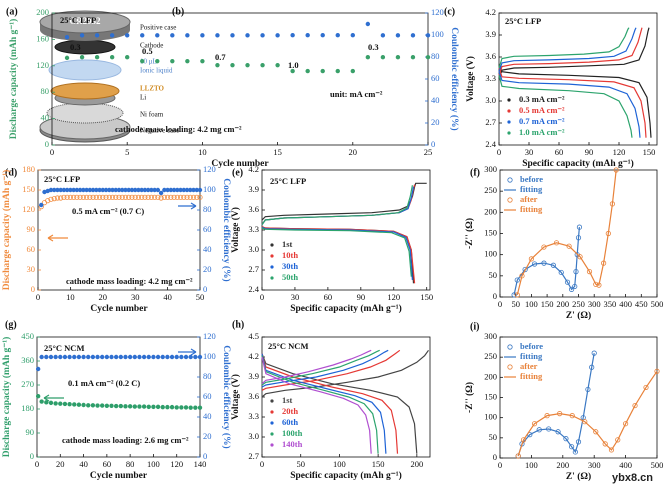 The image size is (667, 485). I want to click on y-tick-label: 40, so click(45, 118).